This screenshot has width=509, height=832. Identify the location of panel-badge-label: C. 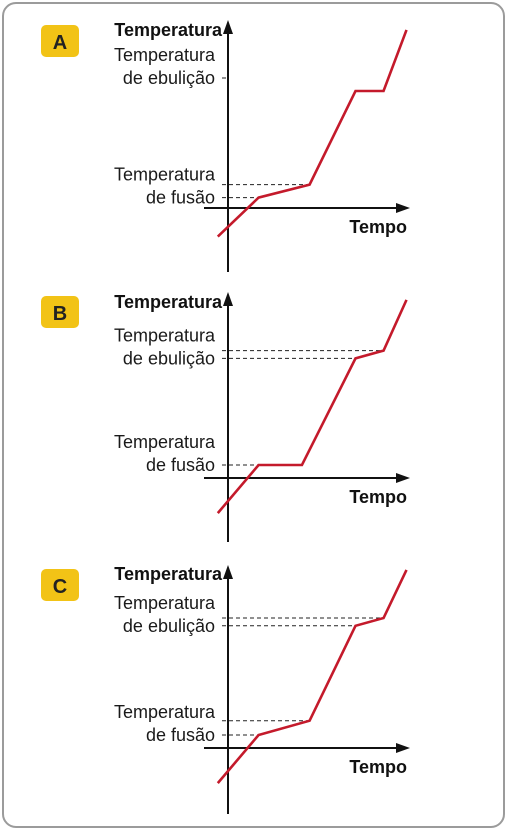
(60, 587).